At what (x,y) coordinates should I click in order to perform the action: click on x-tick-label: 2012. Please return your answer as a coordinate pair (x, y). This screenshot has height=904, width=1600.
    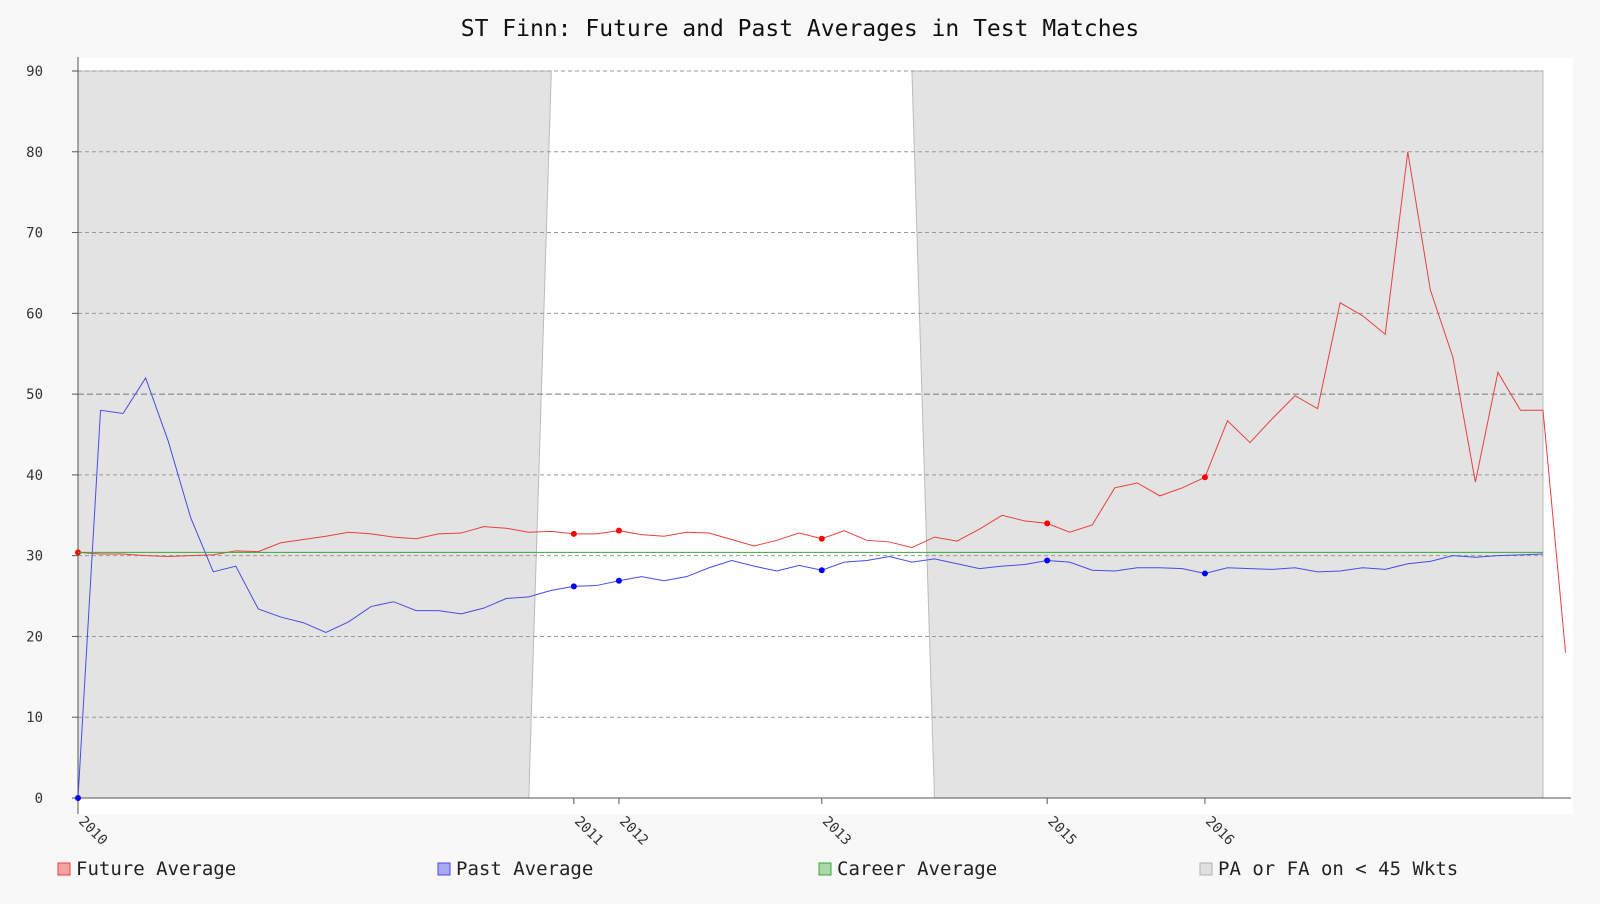
    Looking at the image, I should click on (633, 831).